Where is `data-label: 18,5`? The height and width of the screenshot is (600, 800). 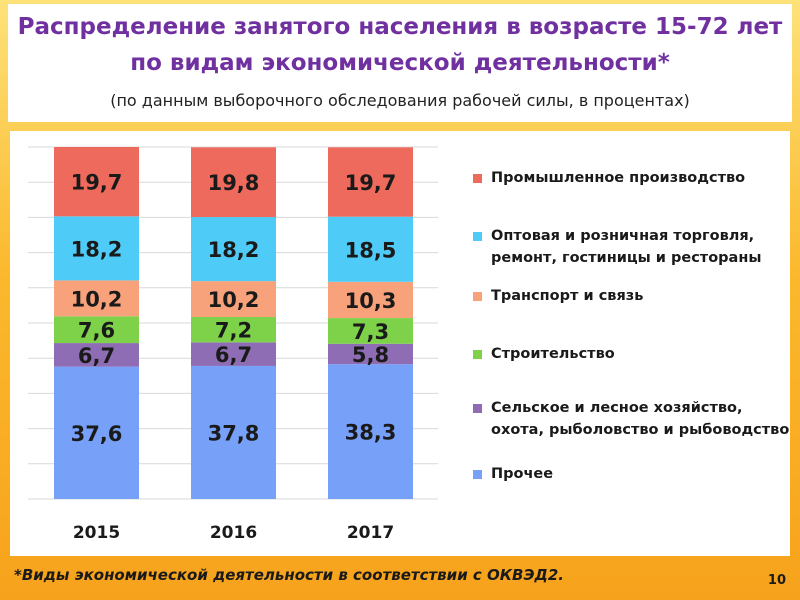 data-label: 18,5 is located at coordinates (371, 250).